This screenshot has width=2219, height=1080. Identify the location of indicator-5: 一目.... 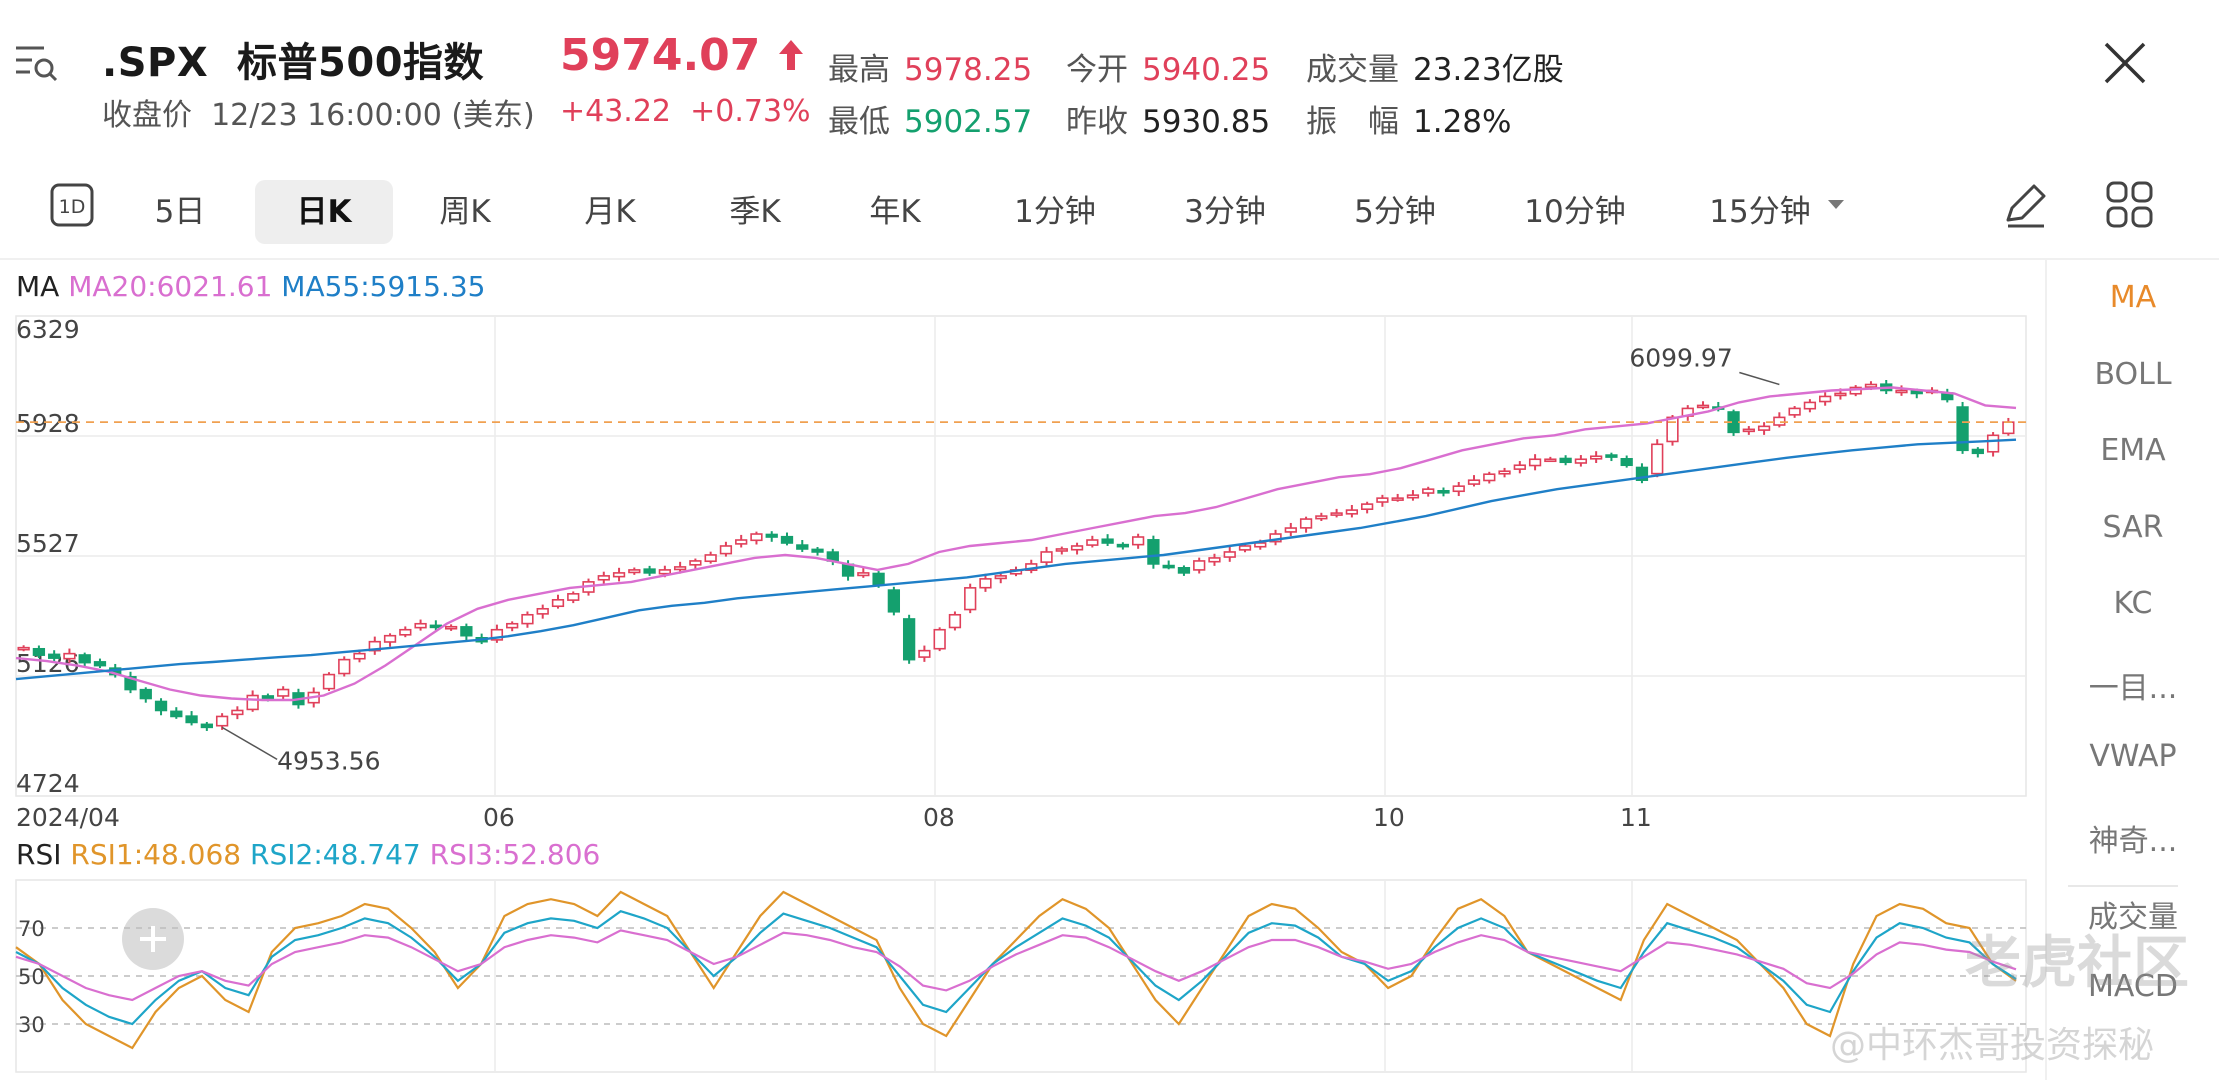
(2133, 688).